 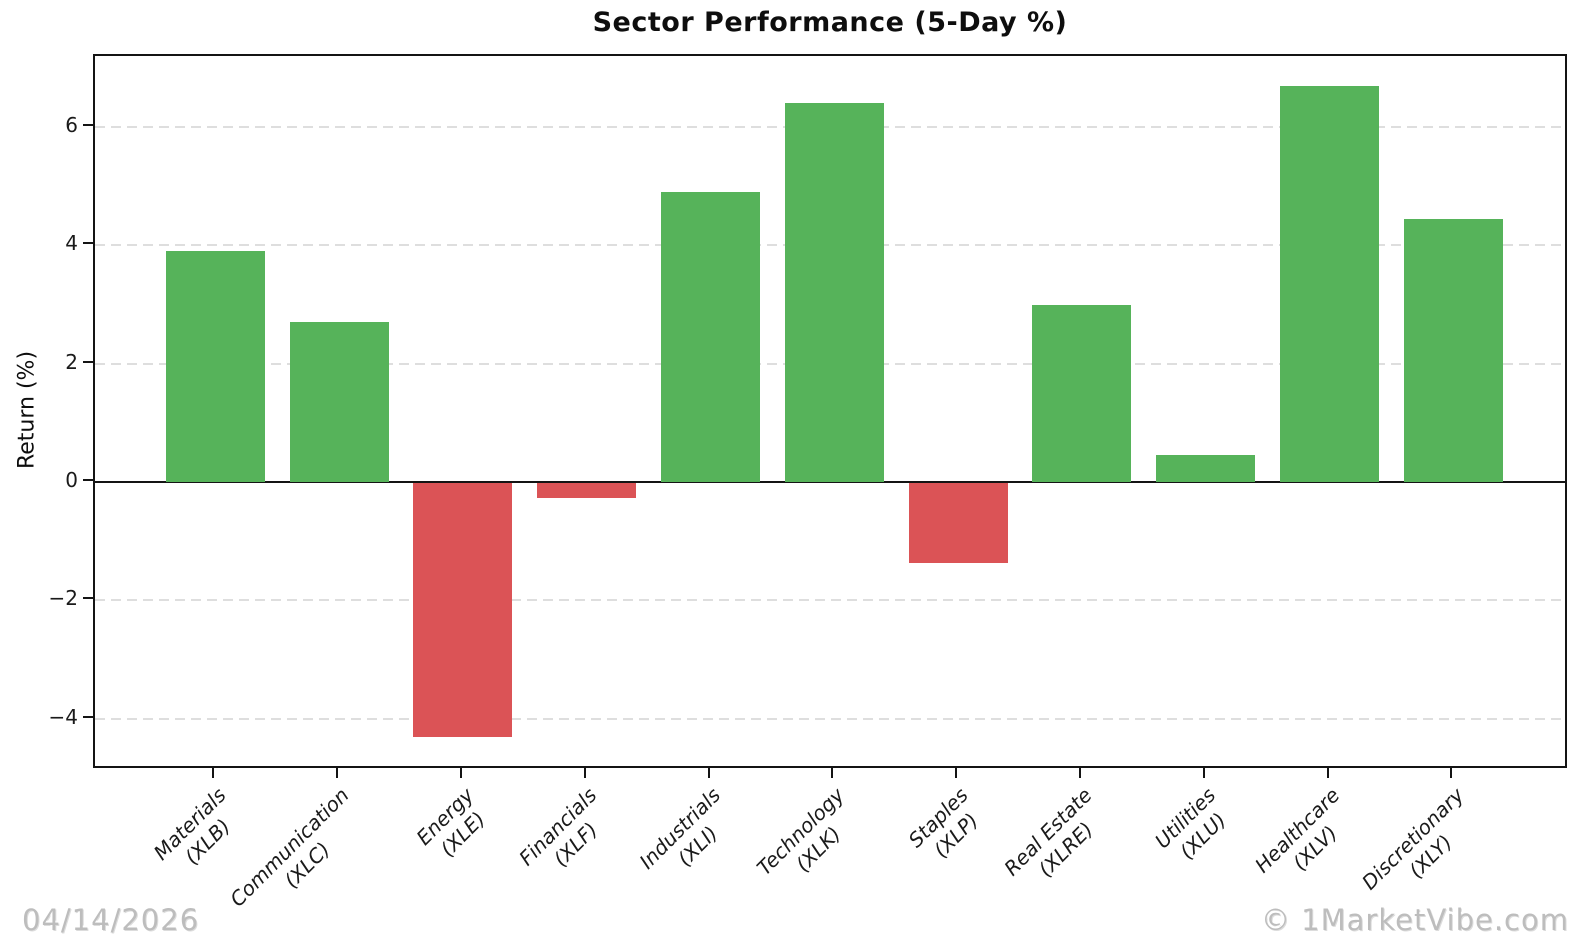 What do you see at coordinates (1058, 841) in the screenshot?
I see `x-tick-label-real-estate-xlre: Real Estate (XLRE)` at bounding box center [1058, 841].